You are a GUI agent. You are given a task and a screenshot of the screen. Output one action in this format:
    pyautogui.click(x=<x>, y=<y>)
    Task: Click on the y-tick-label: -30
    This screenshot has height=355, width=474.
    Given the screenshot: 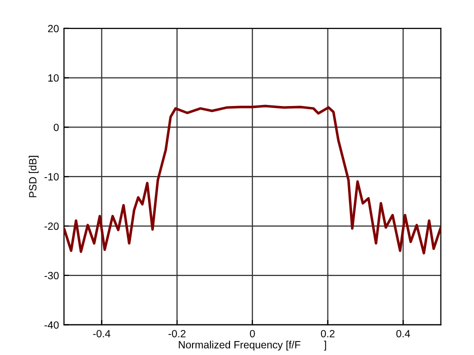 What is the action you would take?
    pyautogui.click(x=51, y=276)
    